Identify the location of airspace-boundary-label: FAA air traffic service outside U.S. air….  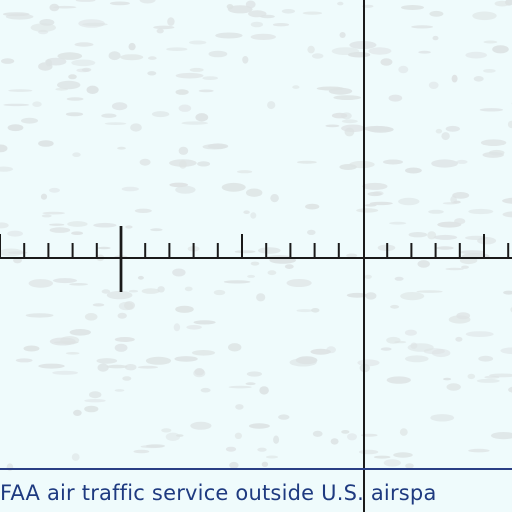
(218, 493).